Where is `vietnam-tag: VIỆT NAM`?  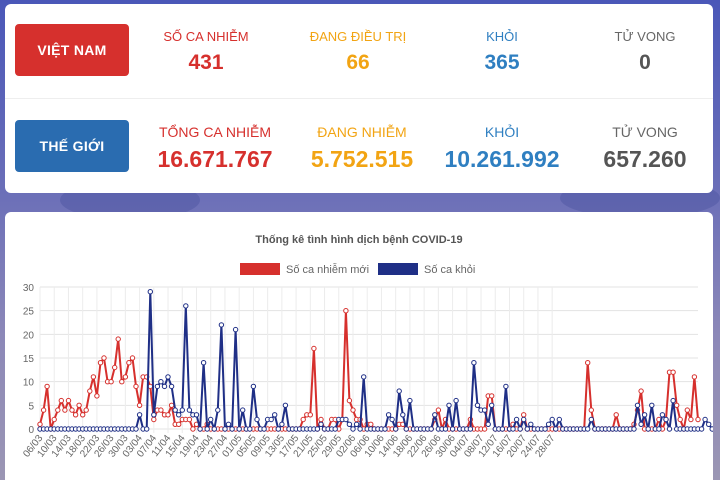
vietnam-tag: VIỆT NAM is located at coordinates (72, 50).